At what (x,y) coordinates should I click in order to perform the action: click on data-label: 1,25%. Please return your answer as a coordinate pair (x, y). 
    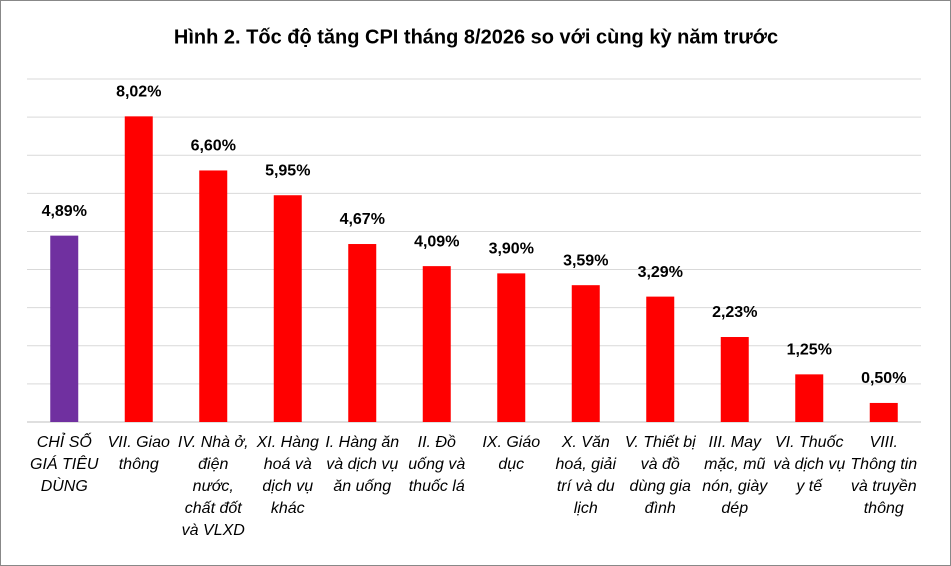
    Looking at the image, I should click on (809, 350).